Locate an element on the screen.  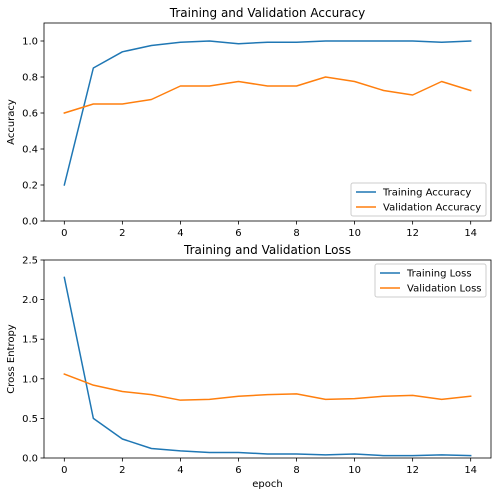
loss-x-tick-label: 0 is located at coordinates (64, 470).